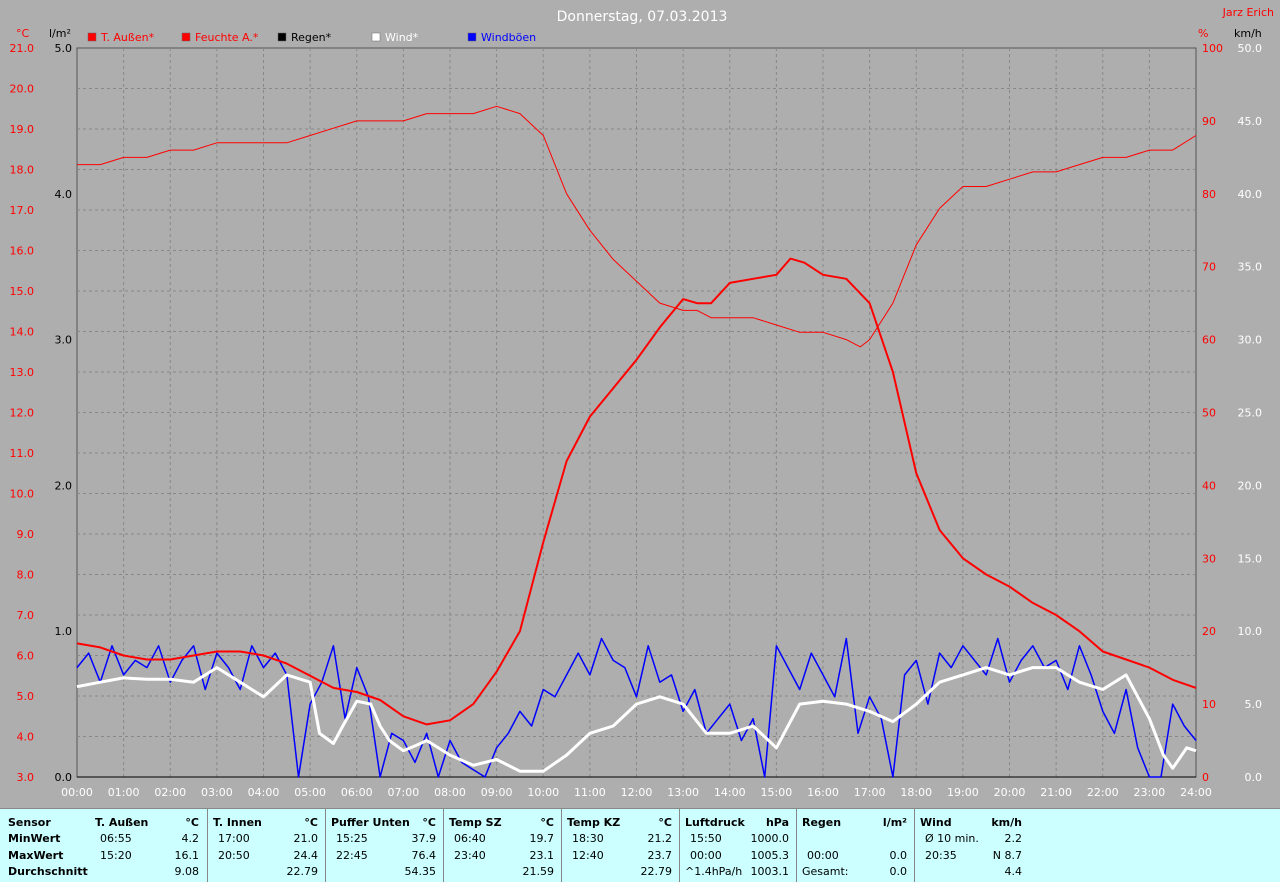 This screenshot has height=882, width=1280. I want to click on stats-avg-label: ^1.4hPa/h, so click(714, 871).